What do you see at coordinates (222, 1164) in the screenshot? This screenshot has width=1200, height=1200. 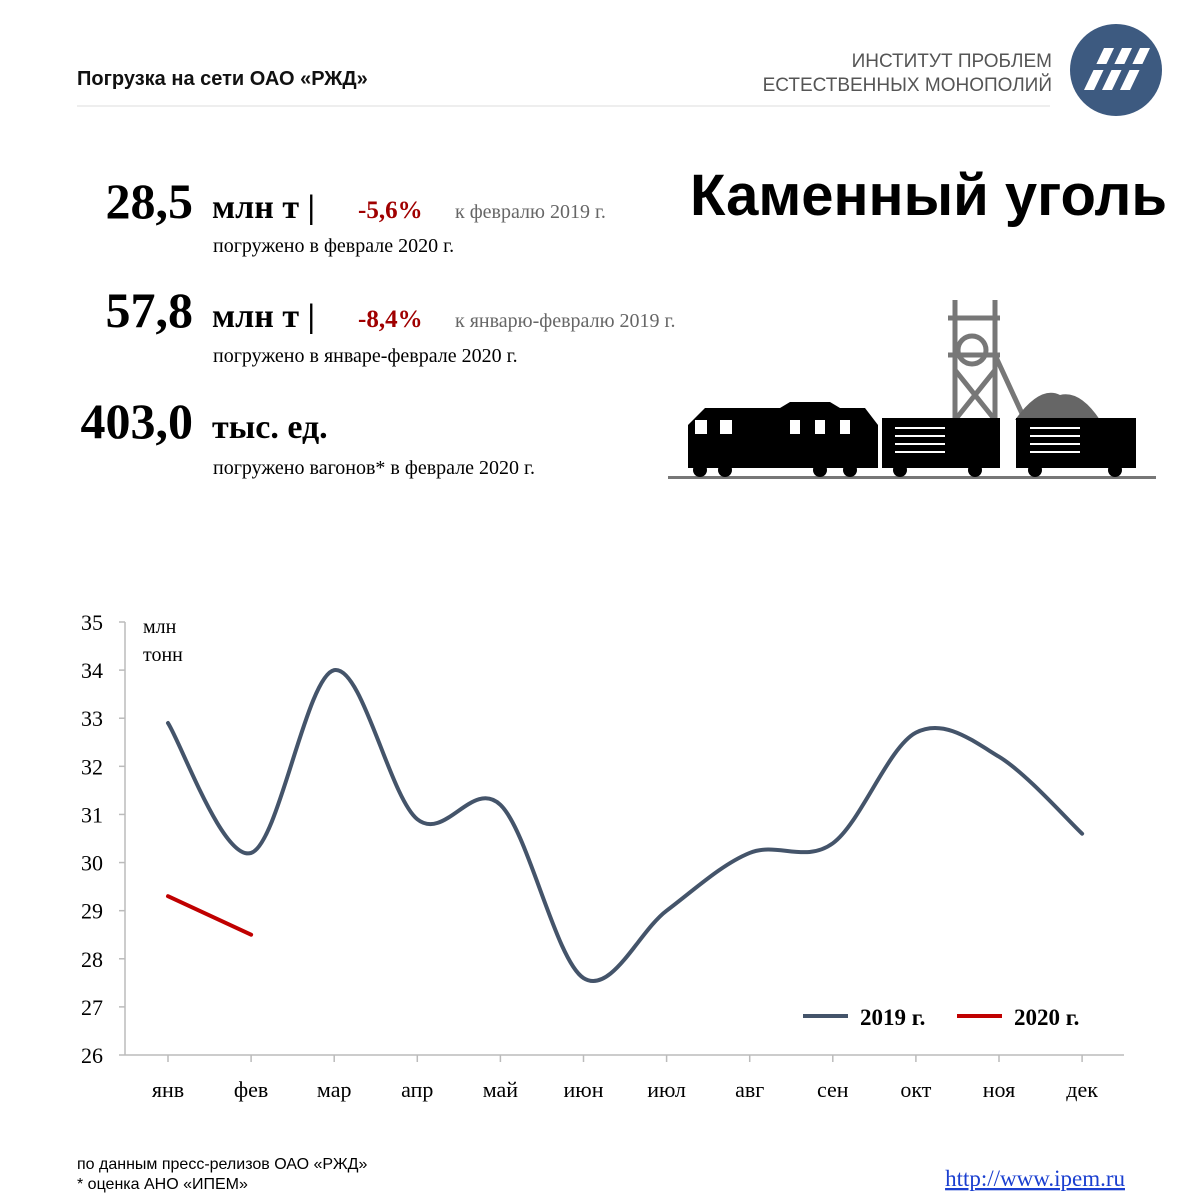 I see `source-note: по данным пресс-релизов ОАО «РЖД»` at bounding box center [222, 1164].